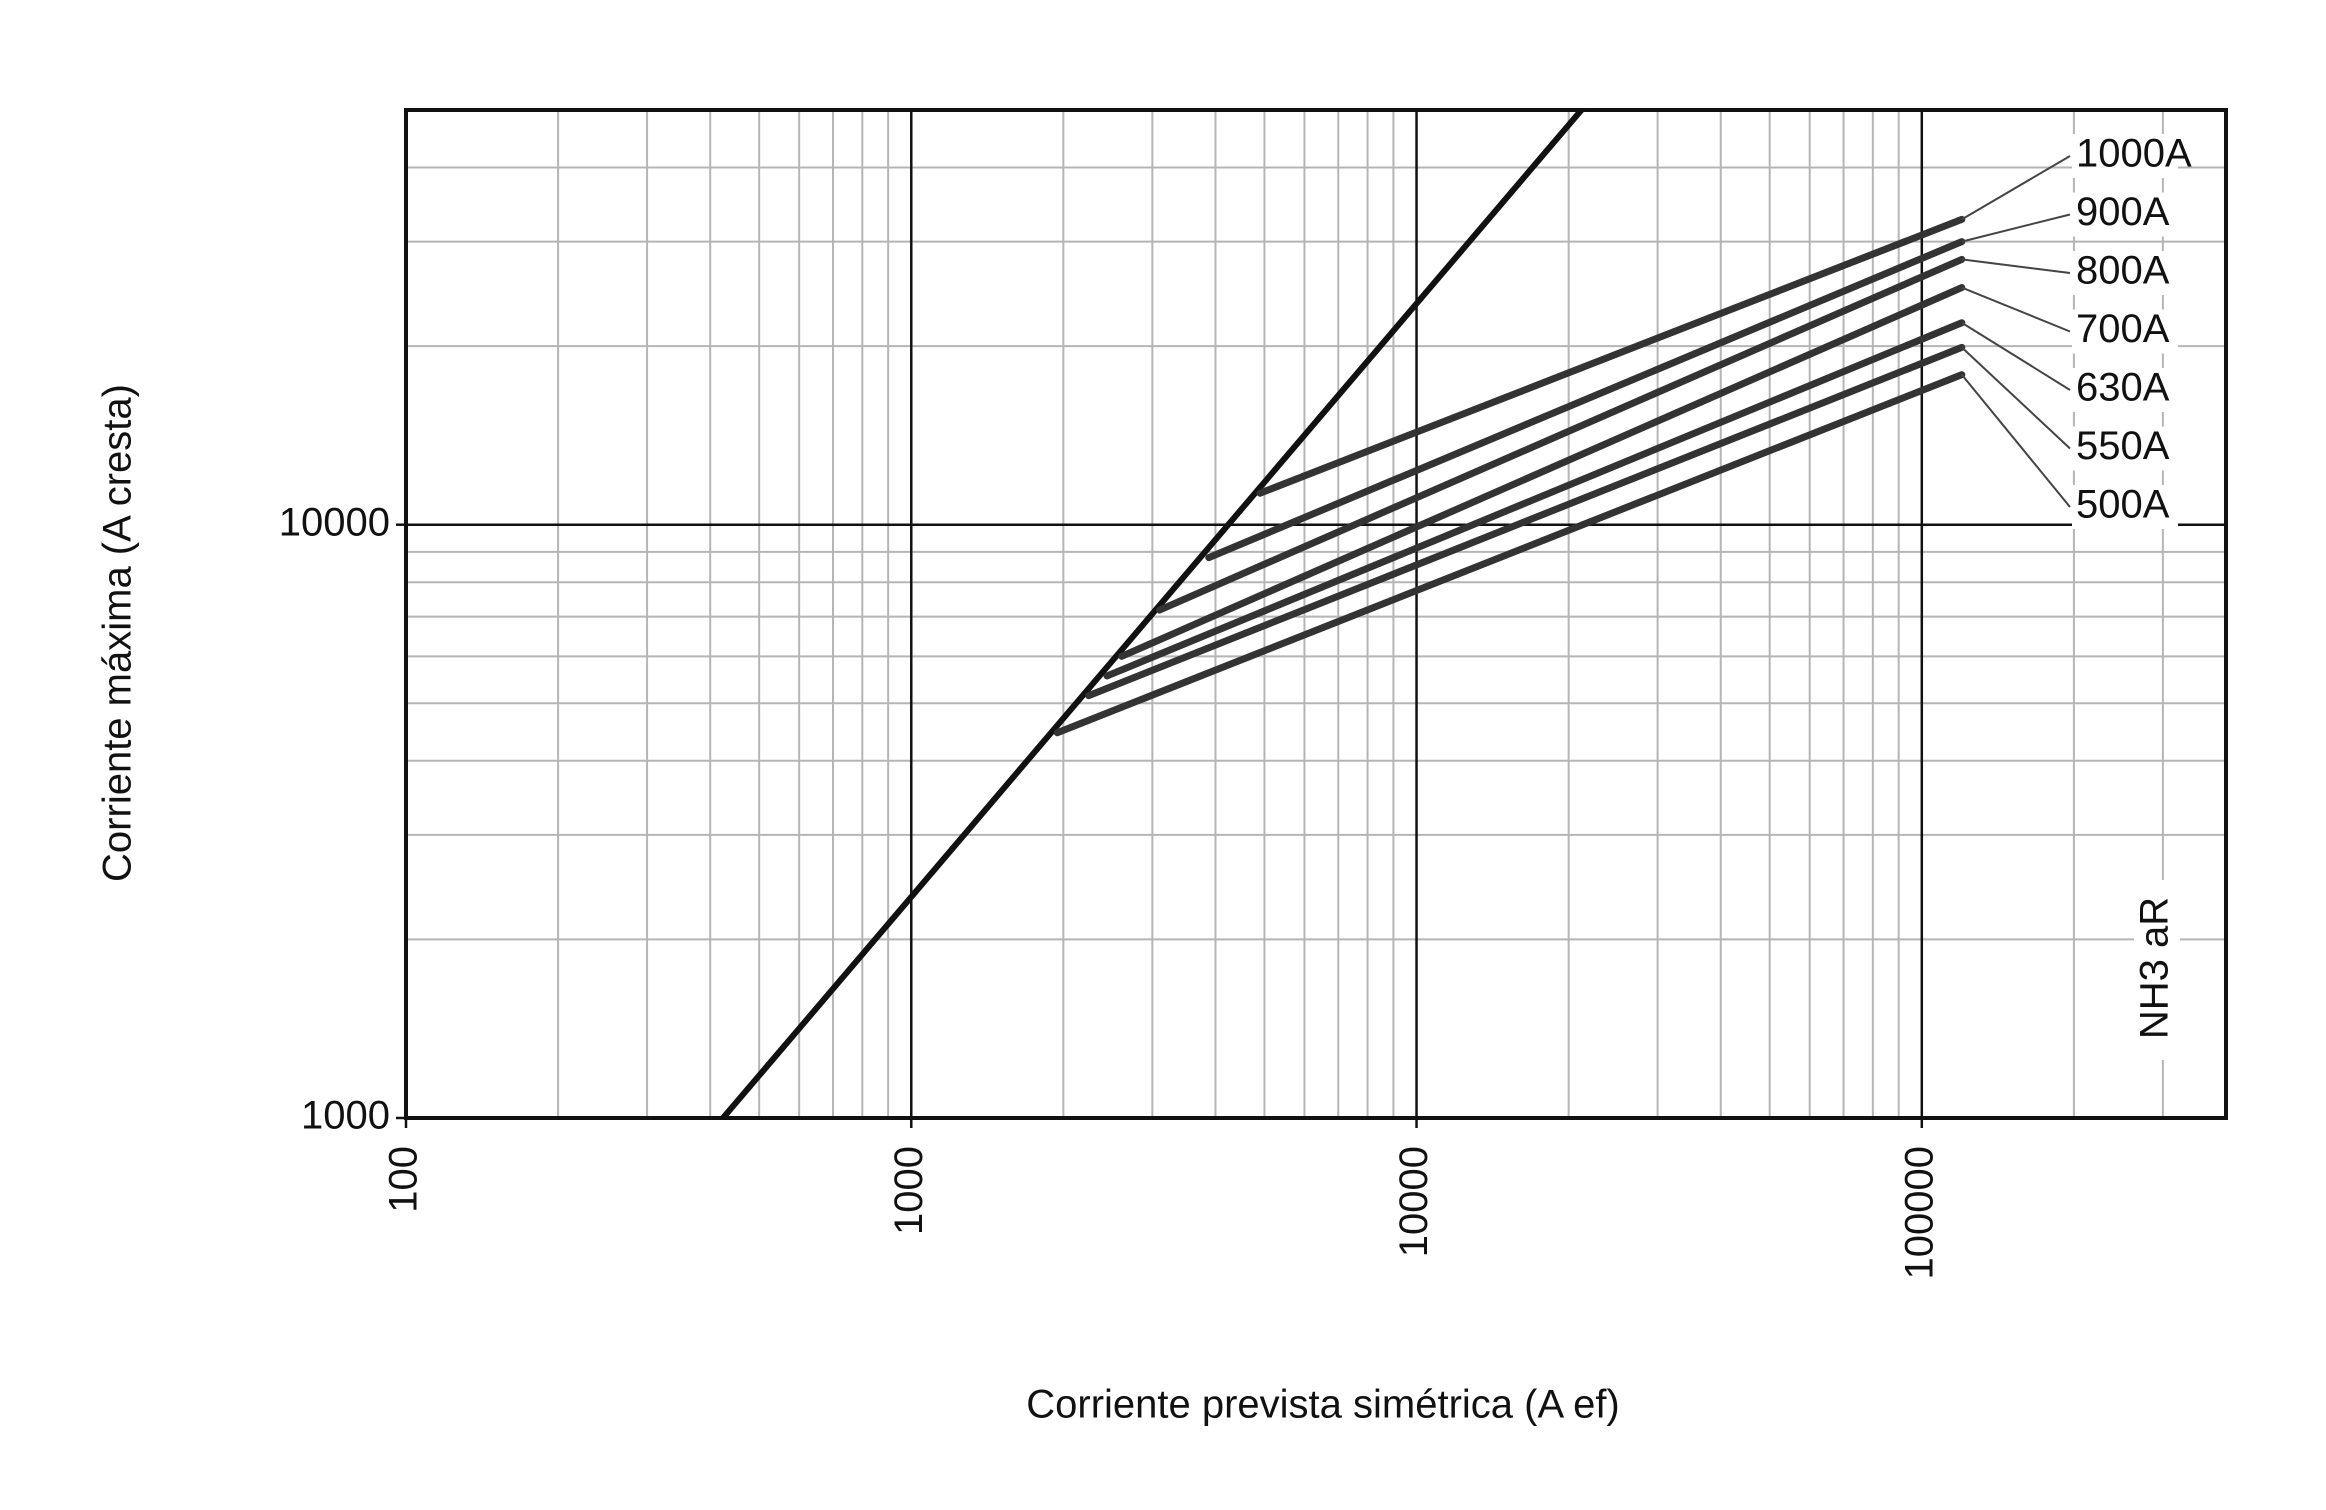 This screenshot has height=1510, width=2326. What do you see at coordinates (1414, 1201) in the screenshot?
I see `x-tick-label: 10000` at bounding box center [1414, 1201].